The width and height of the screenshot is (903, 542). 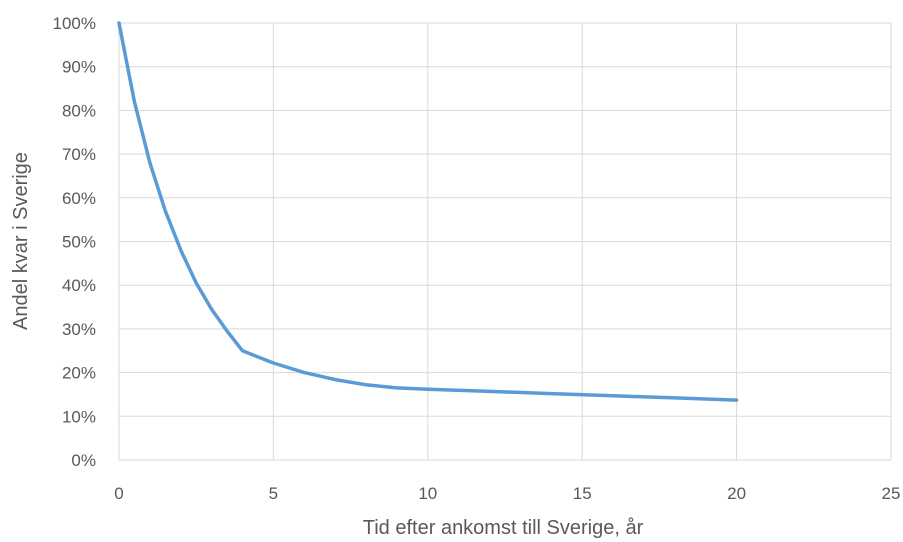 I want to click on y-tick-label: 0%, so click(x=83, y=460).